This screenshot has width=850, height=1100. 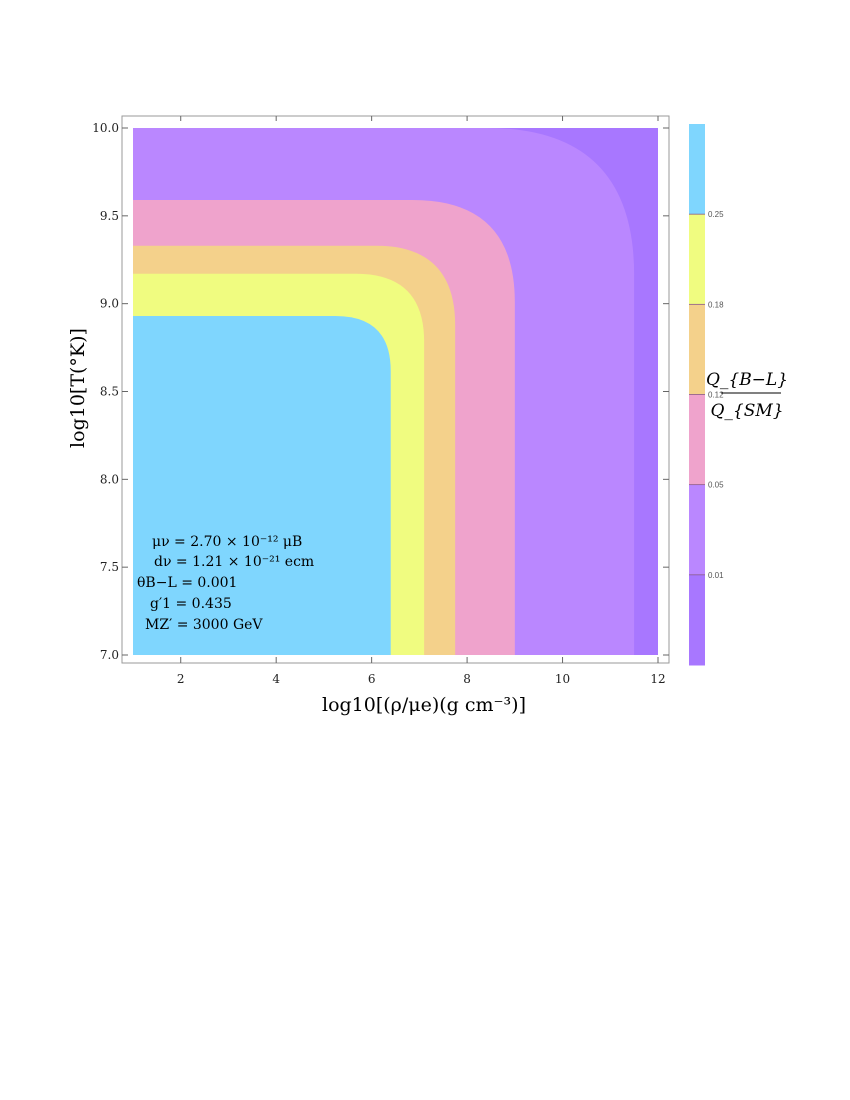 What do you see at coordinates (227, 542) in the screenshot?
I see `param-mu-nu: μν = 2.70 × 10⁻¹² μB` at bounding box center [227, 542].